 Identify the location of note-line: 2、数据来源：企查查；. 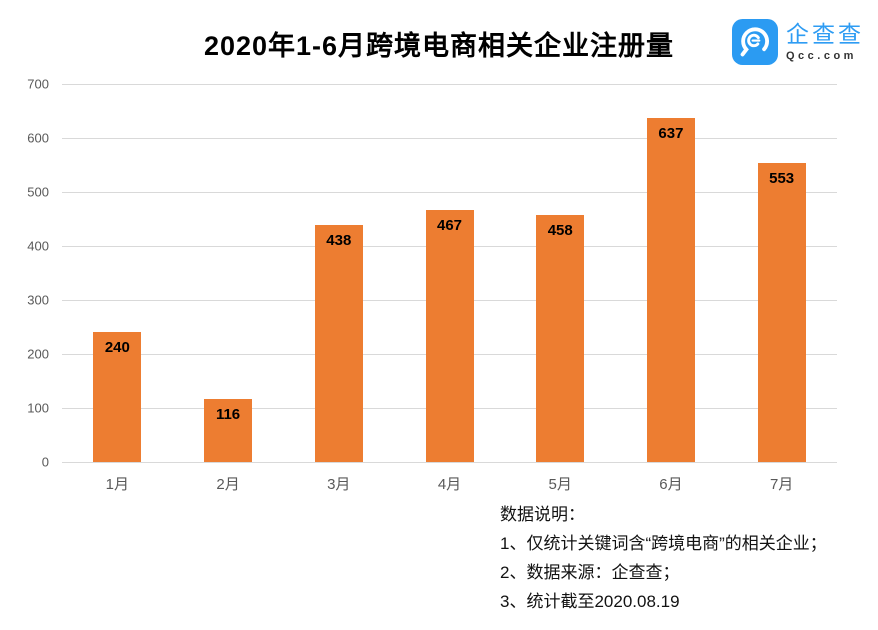
(590, 572).